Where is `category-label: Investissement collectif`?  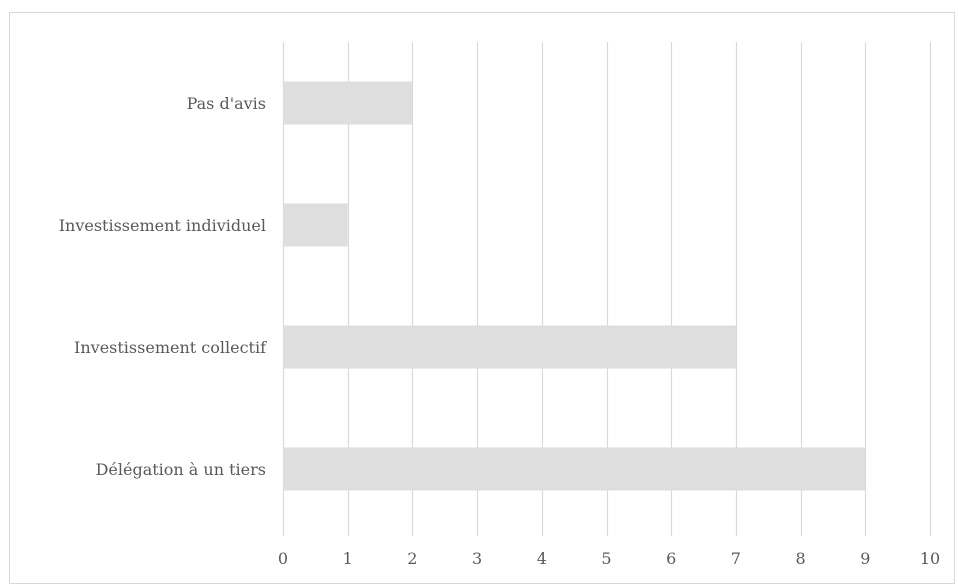 category-label: Investissement collectif is located at coordinates (170, 347).